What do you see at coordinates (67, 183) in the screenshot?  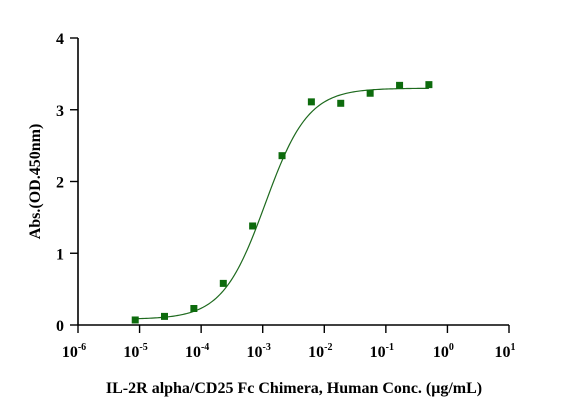 I see `y-ticks: 0 1 2 3 4` at bounding box center [67, 183].